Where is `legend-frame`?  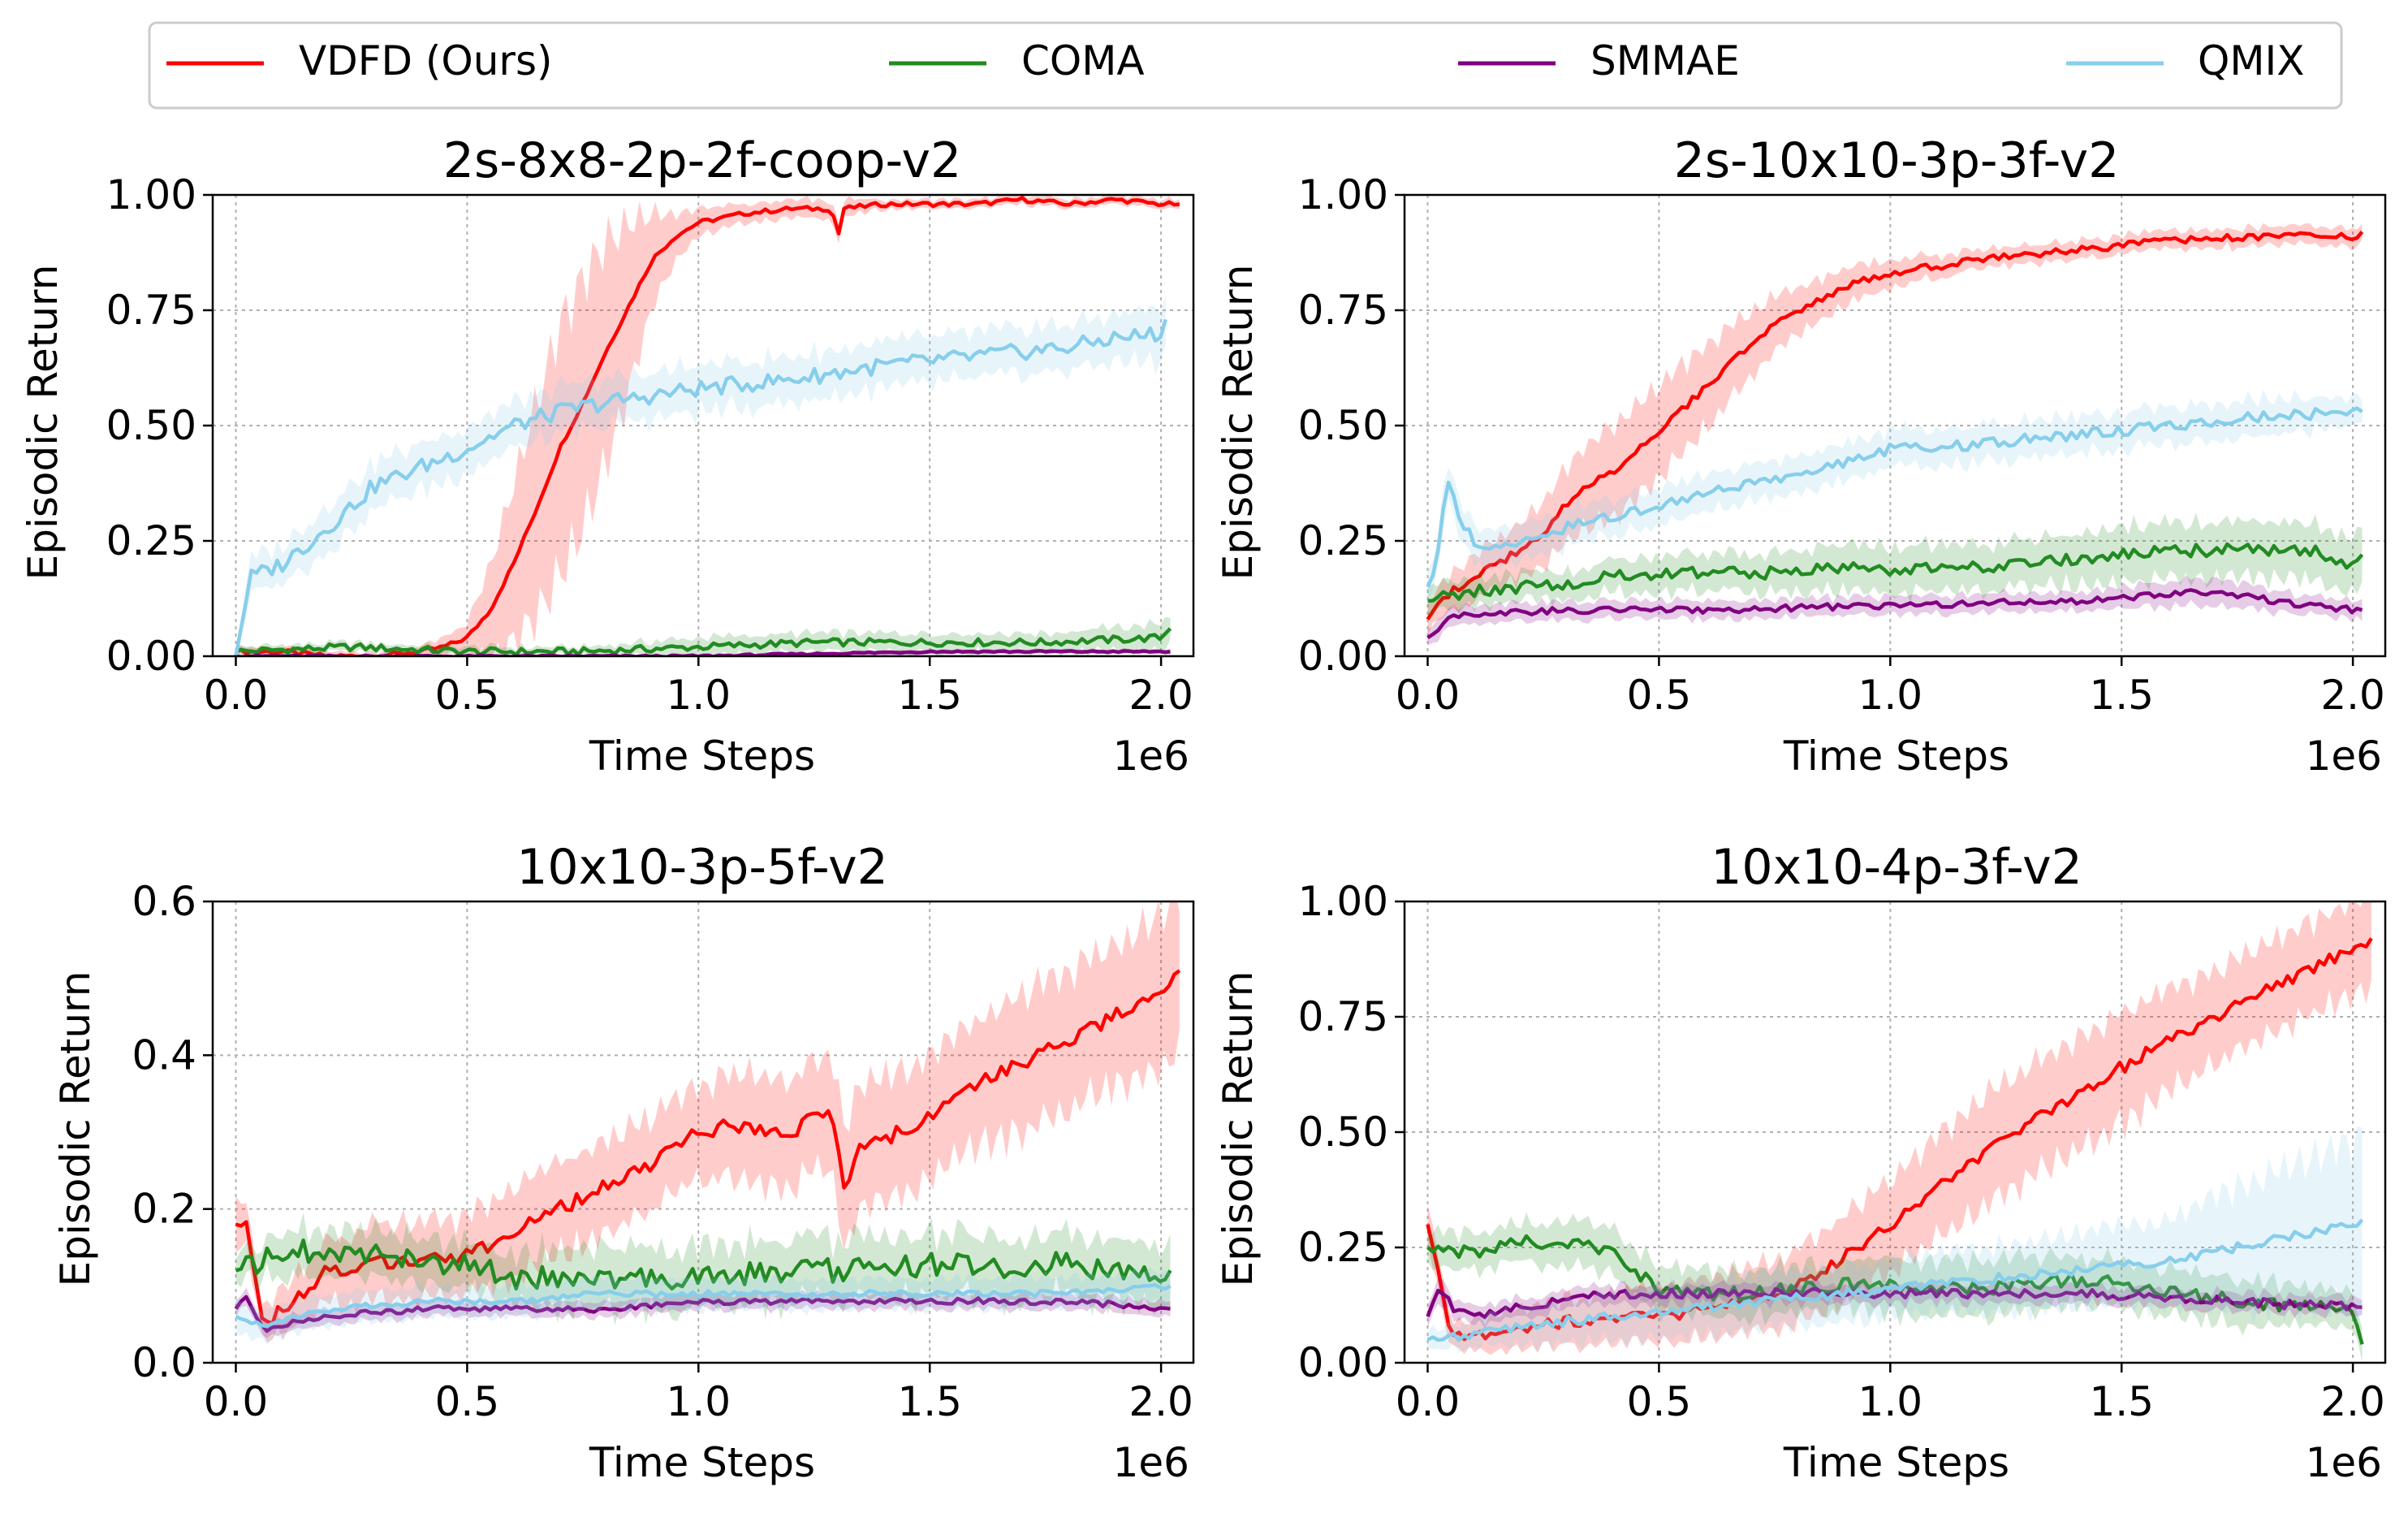
legend-frame is located at coordinates (1245, 66).